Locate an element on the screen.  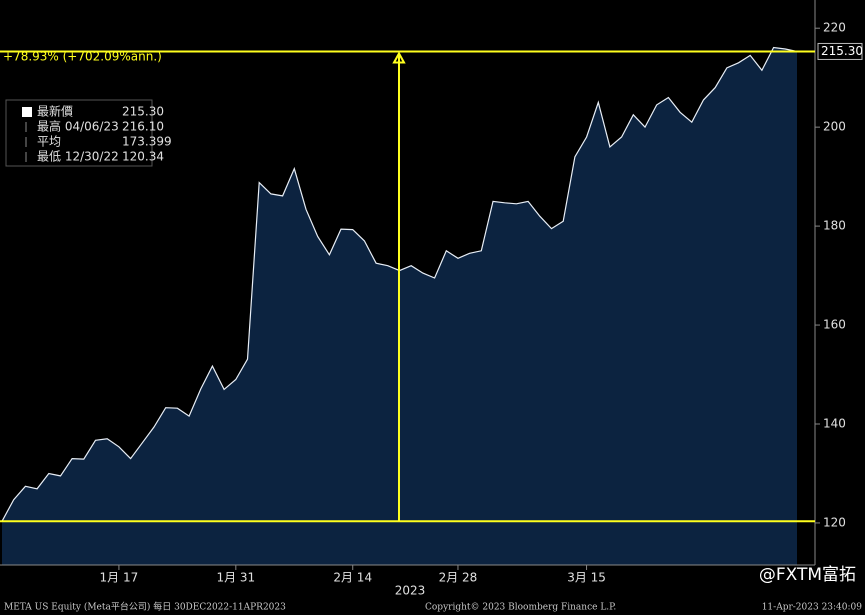
x-tick-label: 1月 17 is located at coordinates (119, 578).